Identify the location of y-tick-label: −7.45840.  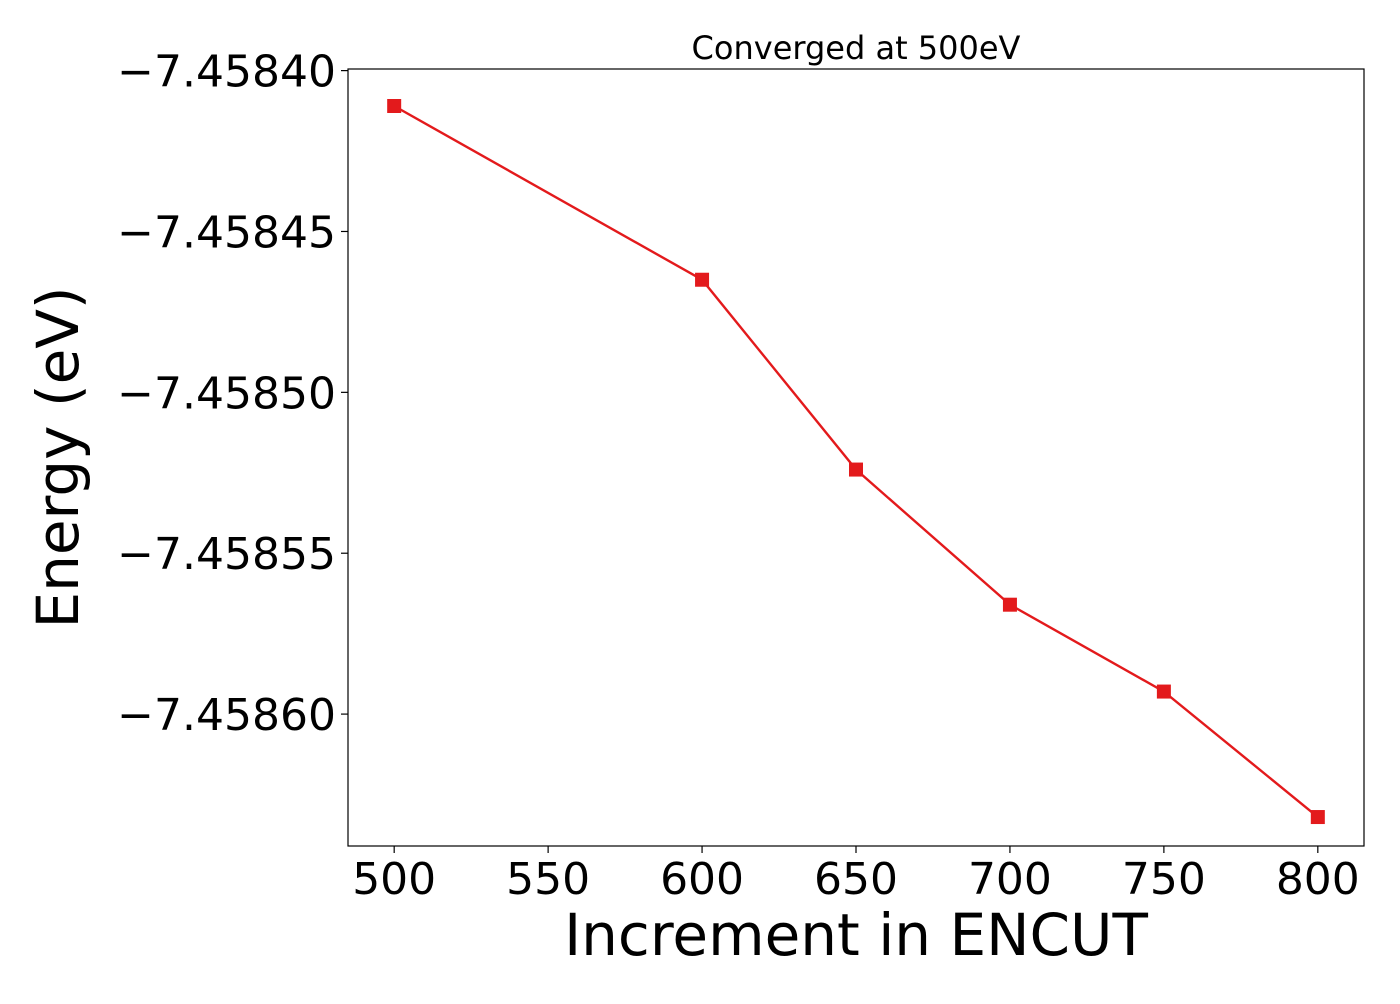
(226, 72).